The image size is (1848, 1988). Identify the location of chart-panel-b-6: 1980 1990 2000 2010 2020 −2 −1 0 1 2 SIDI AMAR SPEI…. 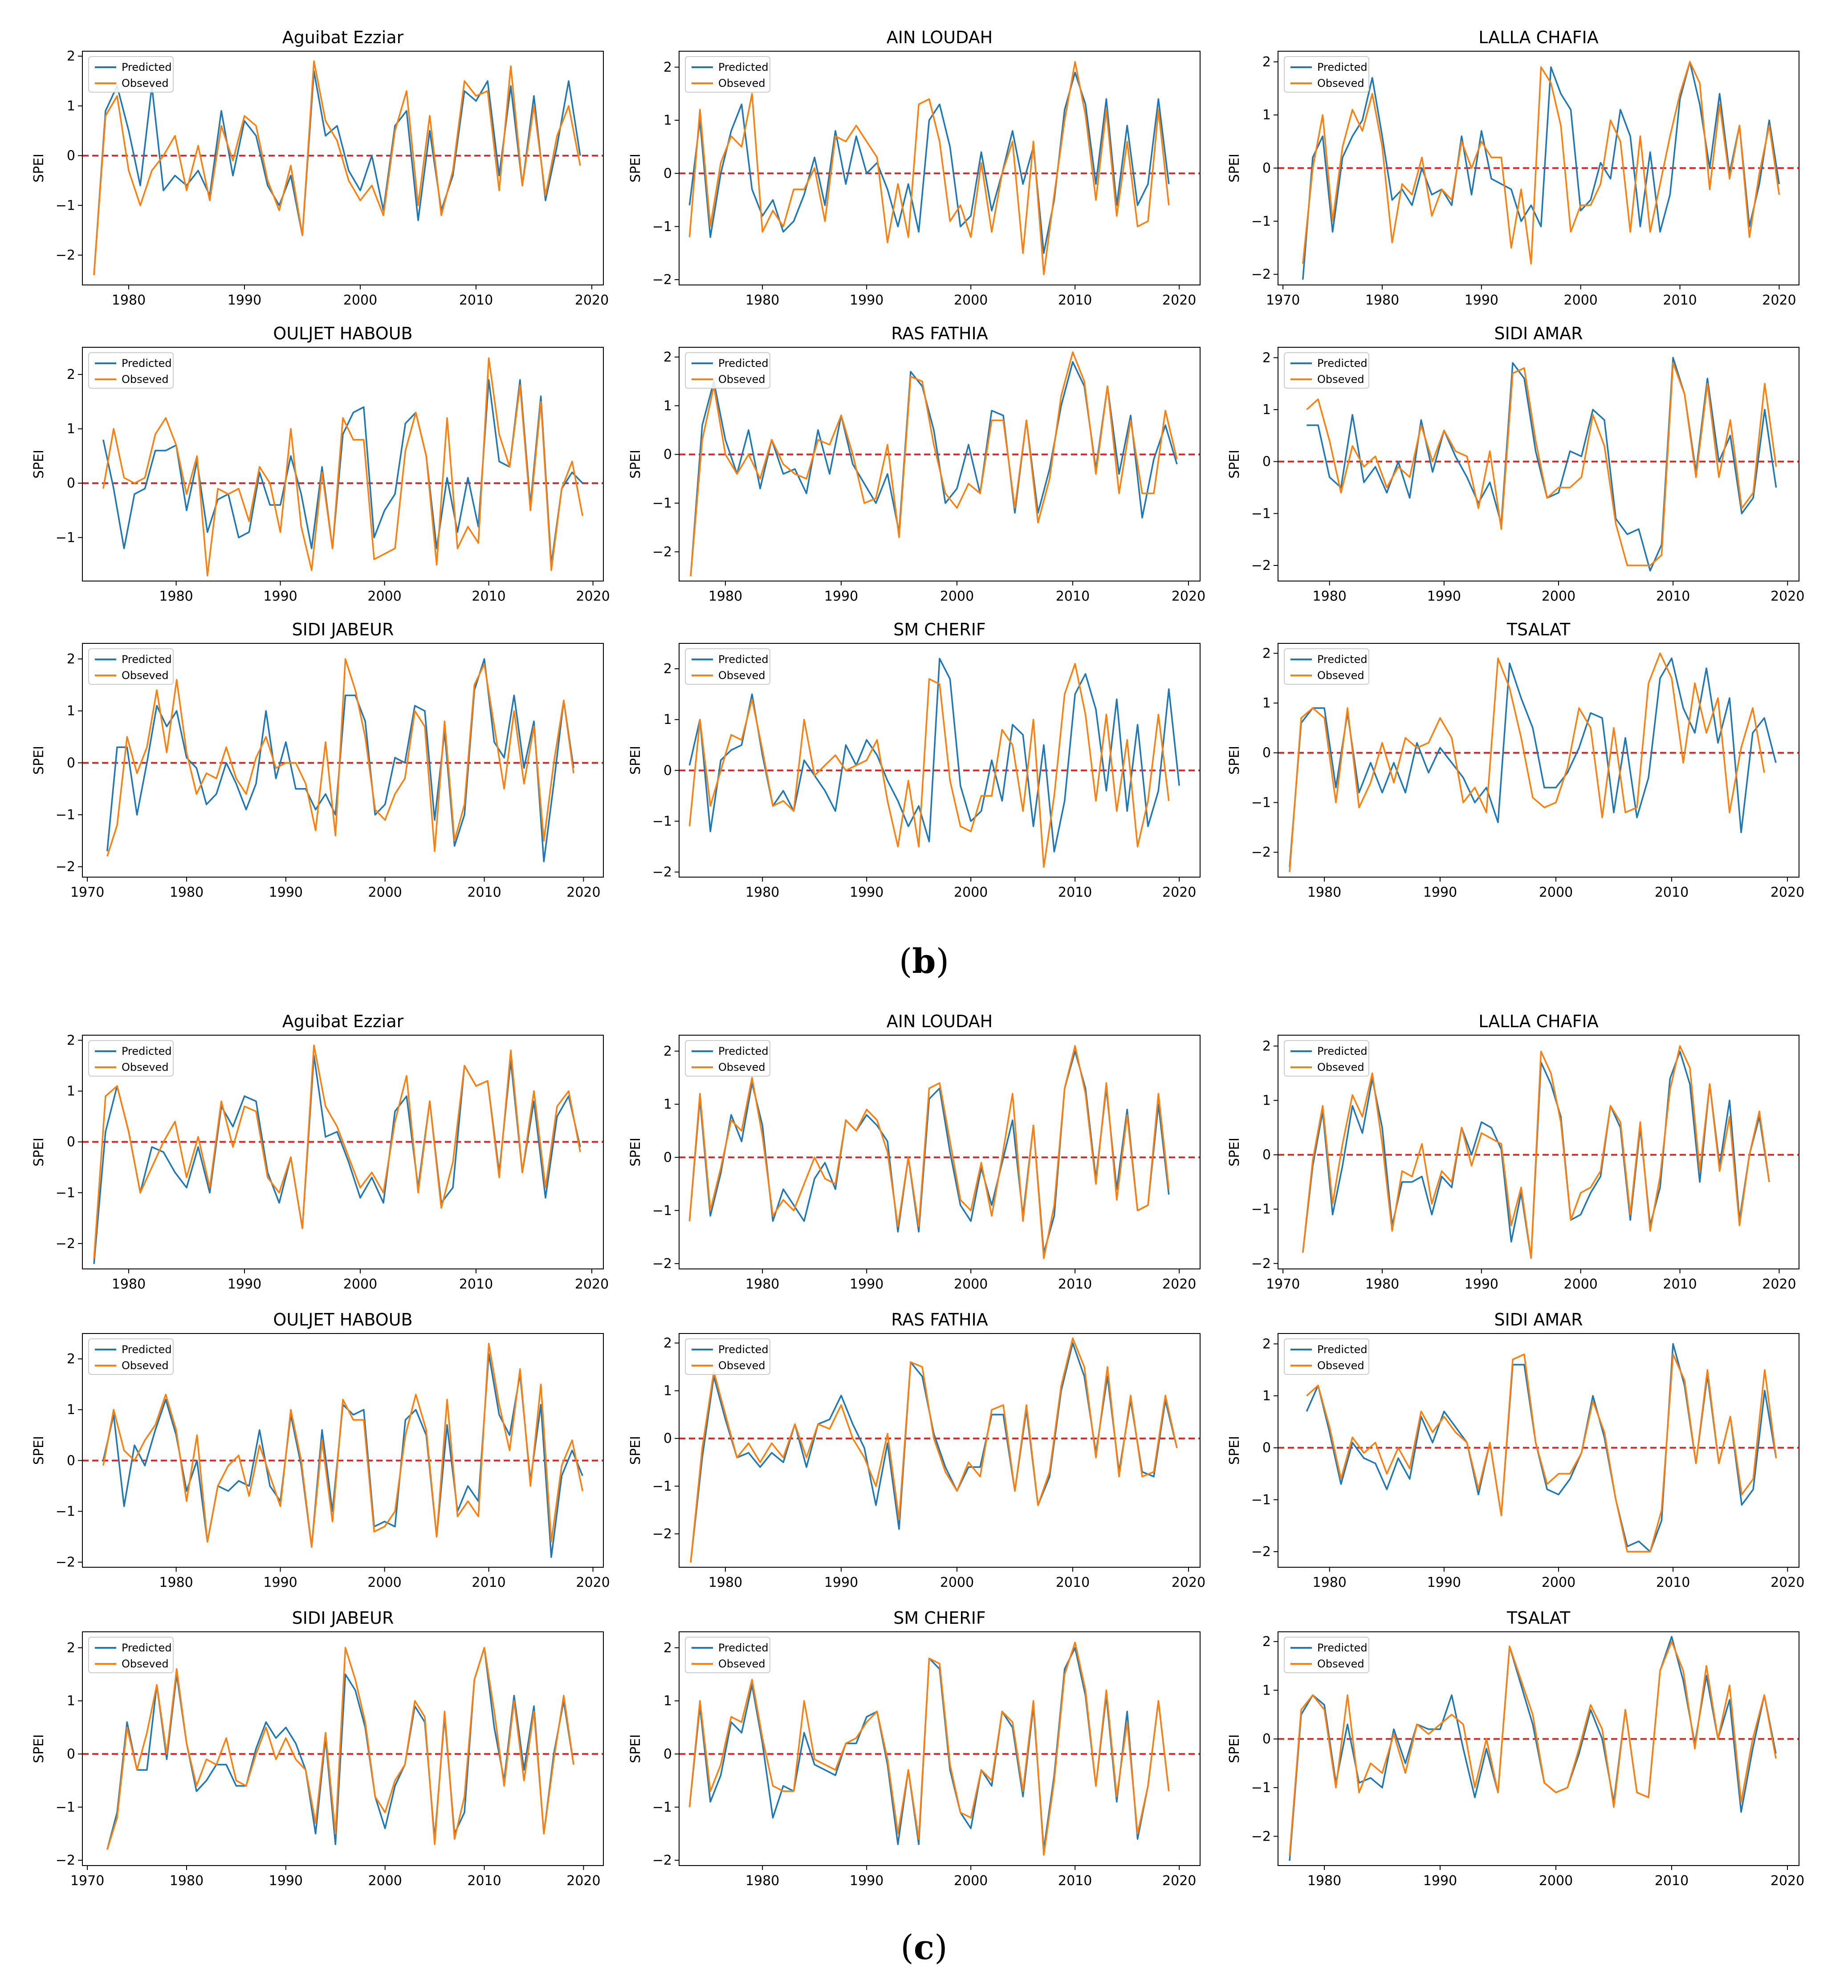
(1515, 464).